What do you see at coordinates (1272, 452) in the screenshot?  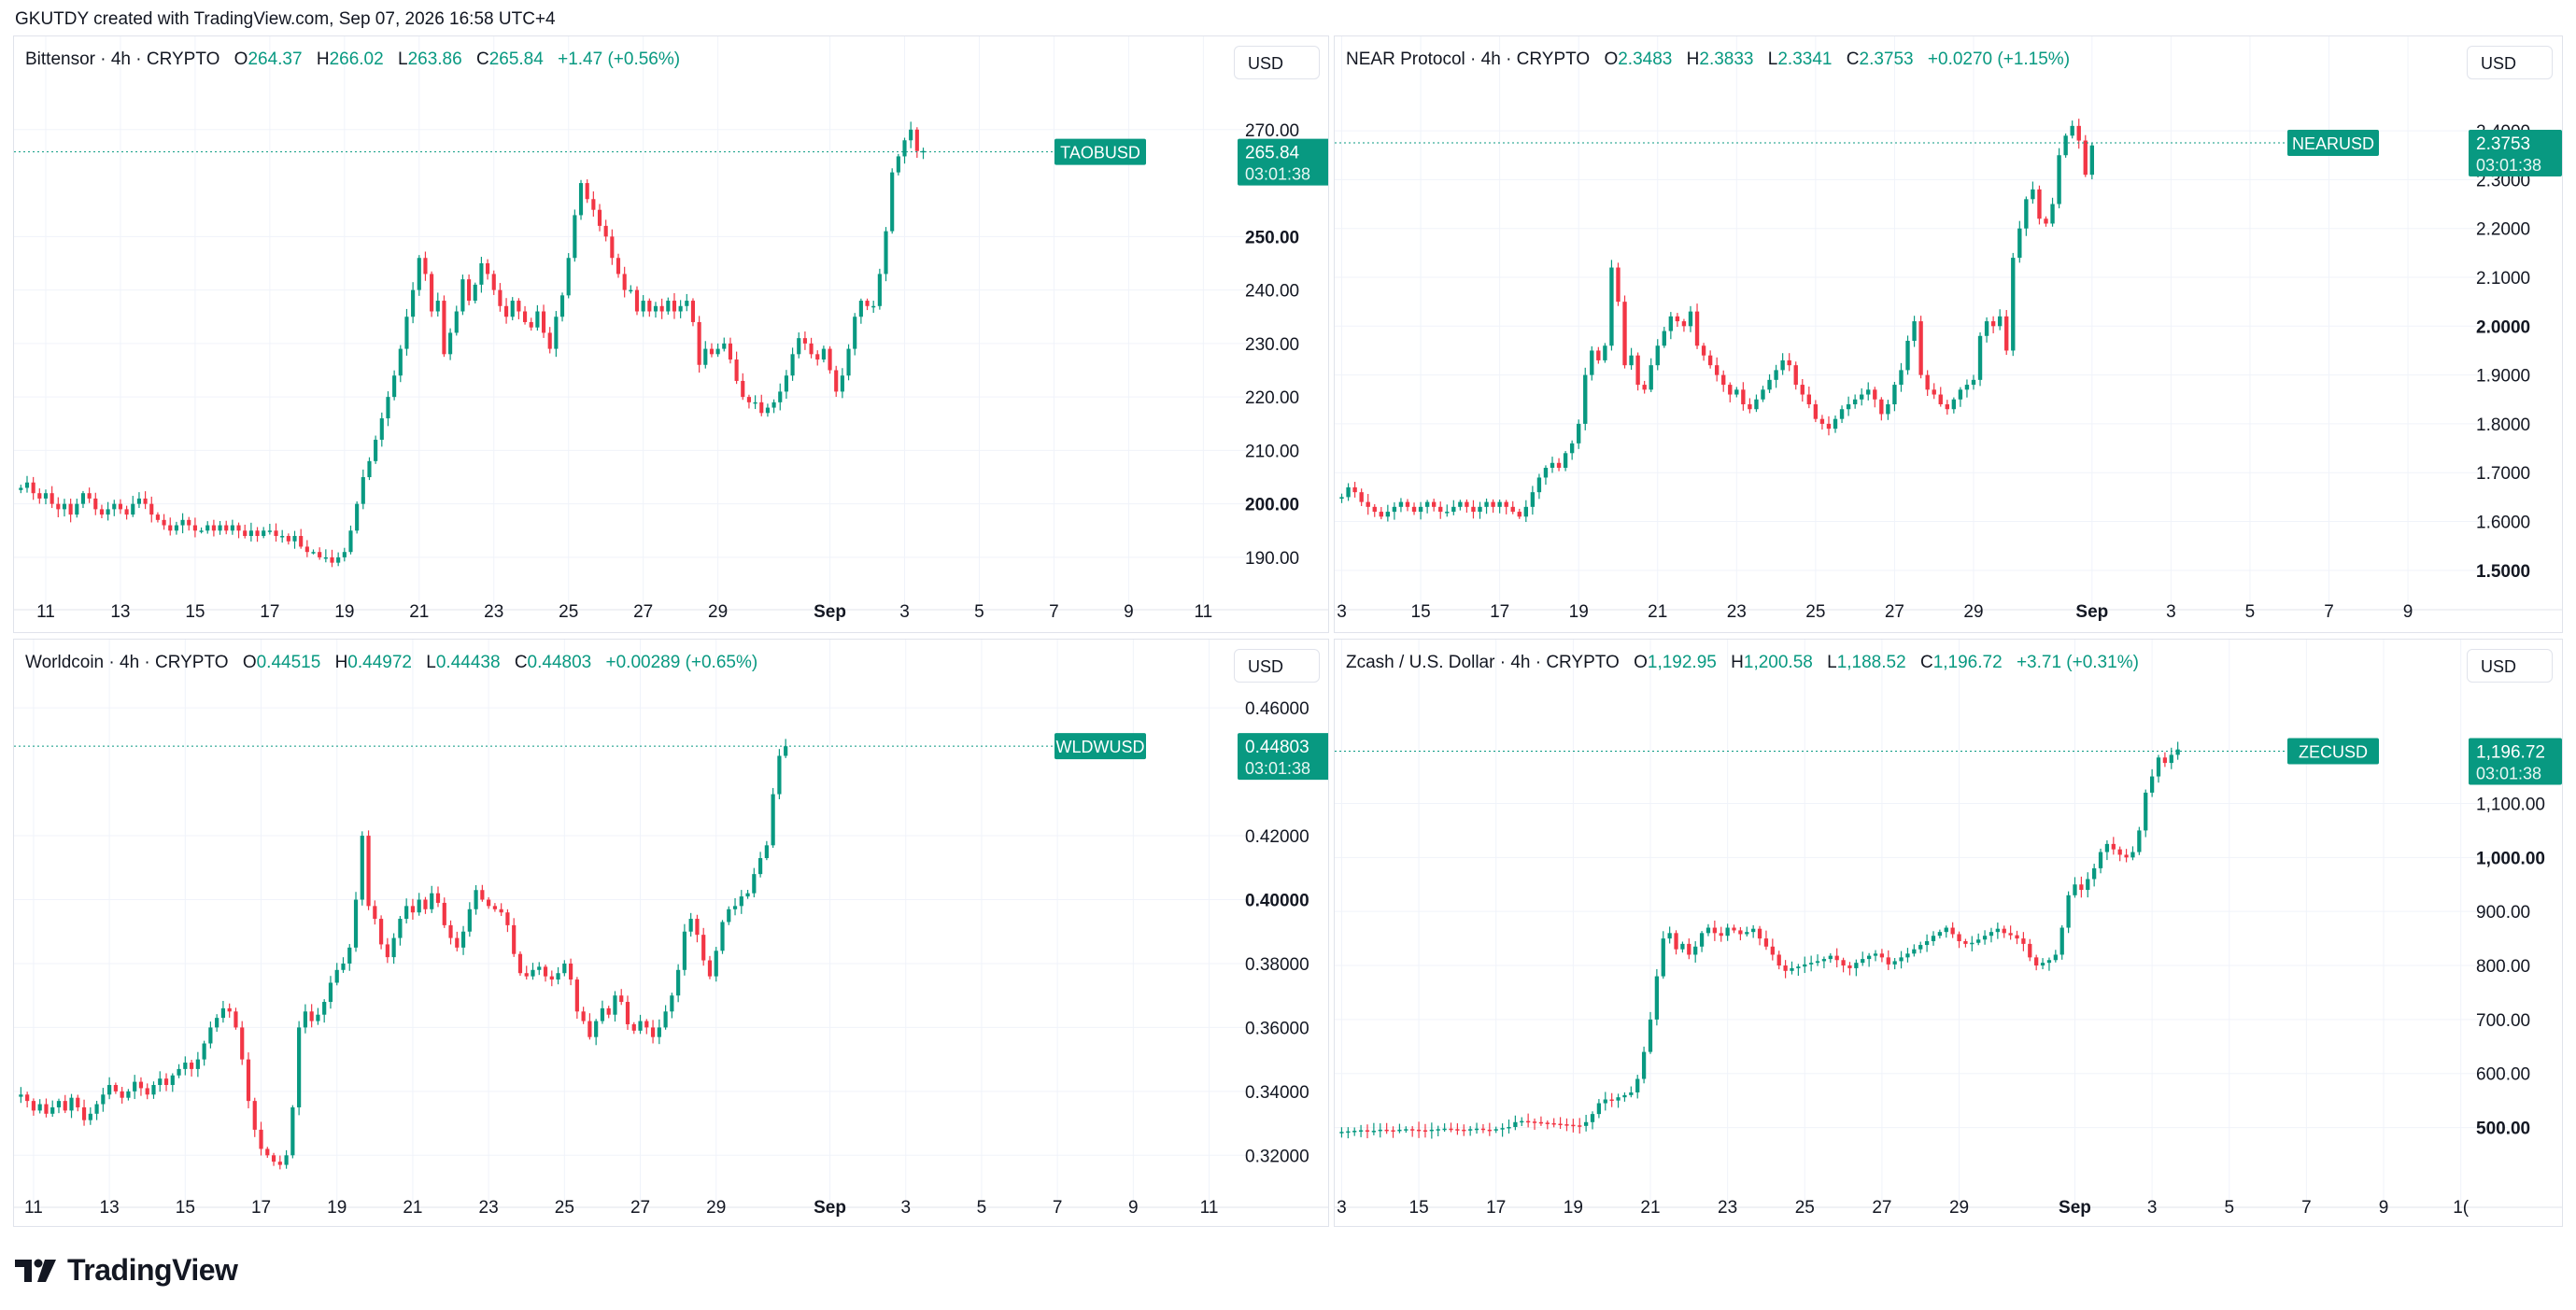 I see `y-axis-tick-label: 210.00` at bounding box center [1272, 452].